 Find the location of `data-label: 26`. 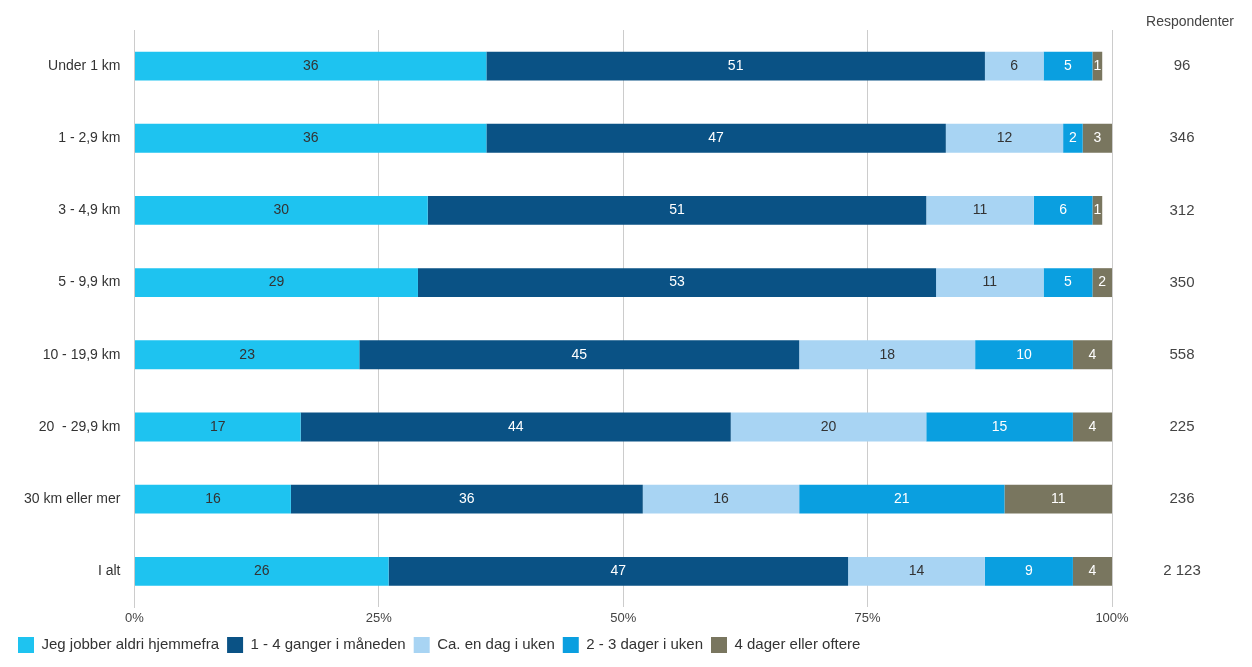

data-label: 26 is located at coordinates (262, 570).